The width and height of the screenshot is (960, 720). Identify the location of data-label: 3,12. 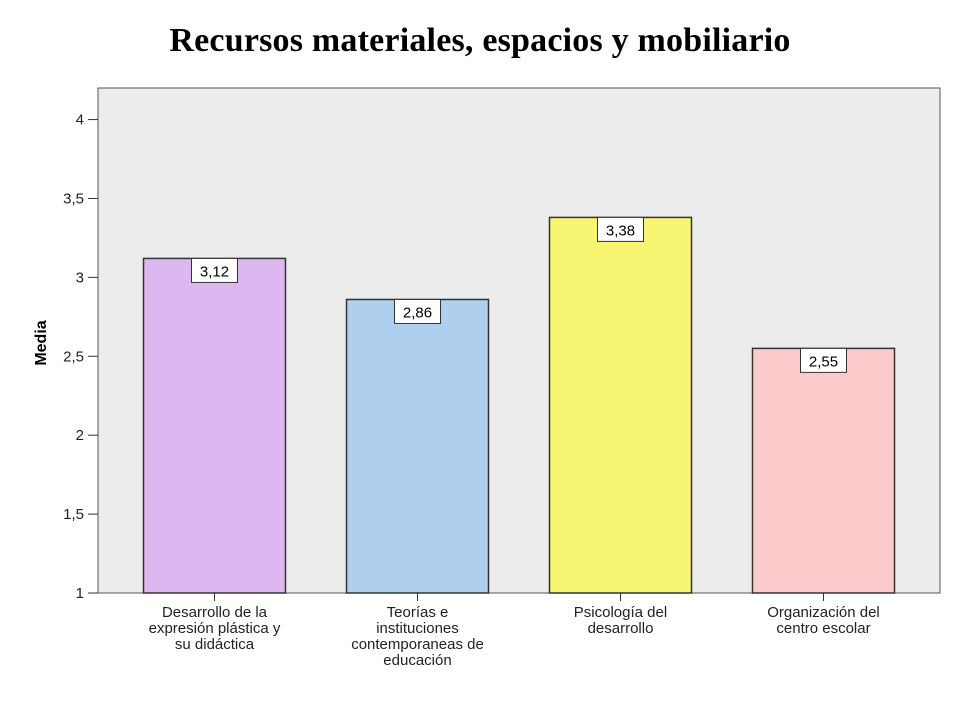
(214, 271).